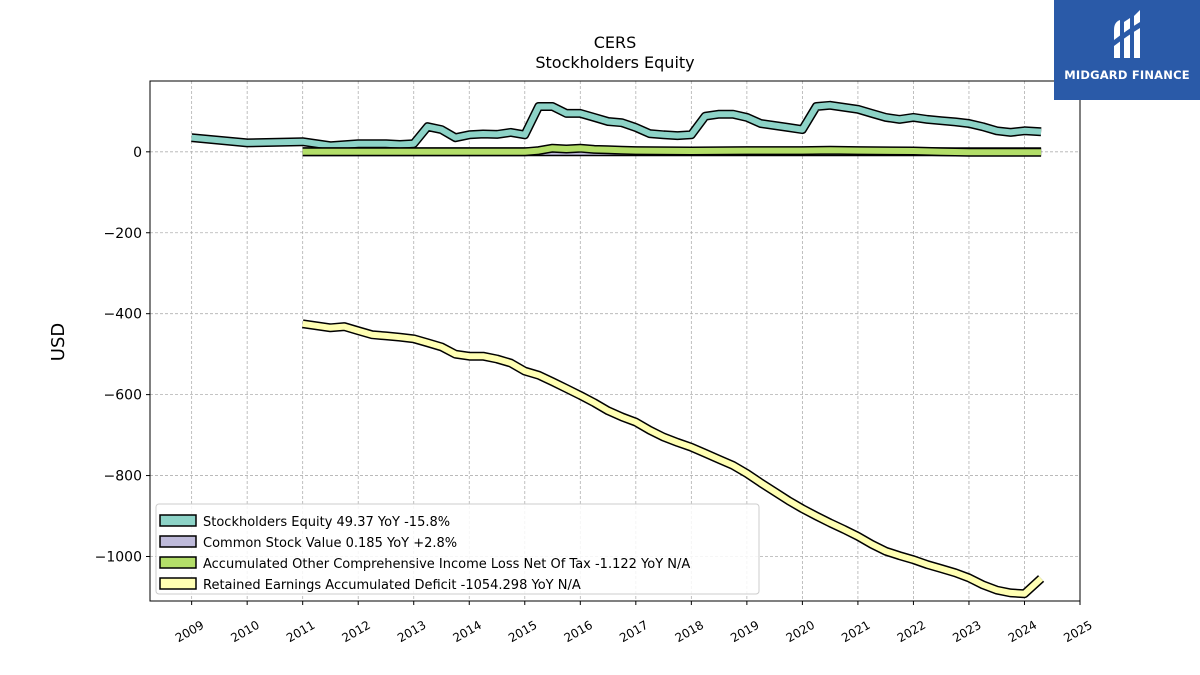 This screenshot has width=1200, height=675. What do you see at coordinates (330, 543) in the screenshot?
I see `legend-label: Common Stock Value 0.185 YoY +2.8%` at bounding box center [330, 543].